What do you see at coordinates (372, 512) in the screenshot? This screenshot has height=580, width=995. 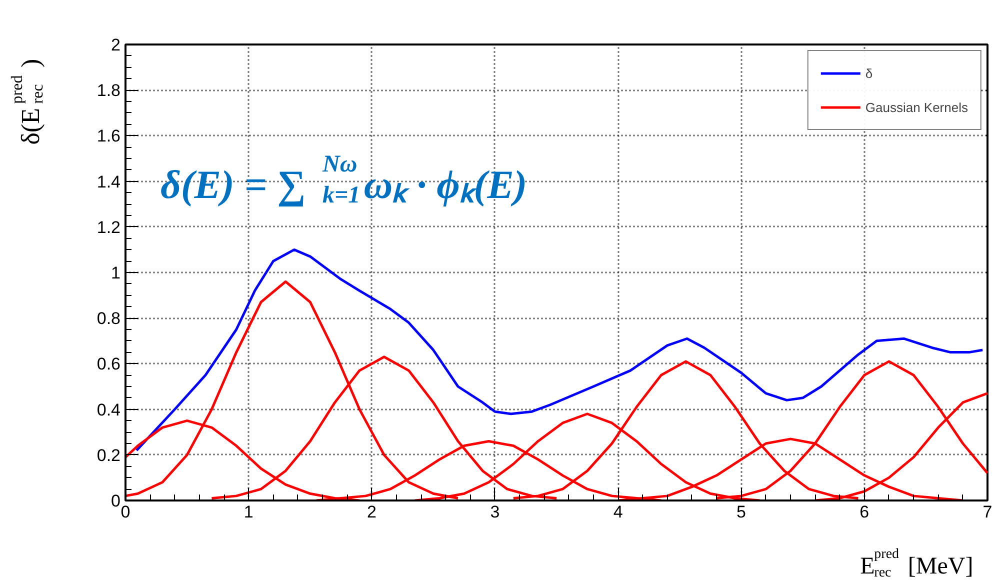 I see `x-tick-label: 2` at bounding box center [372, 512].